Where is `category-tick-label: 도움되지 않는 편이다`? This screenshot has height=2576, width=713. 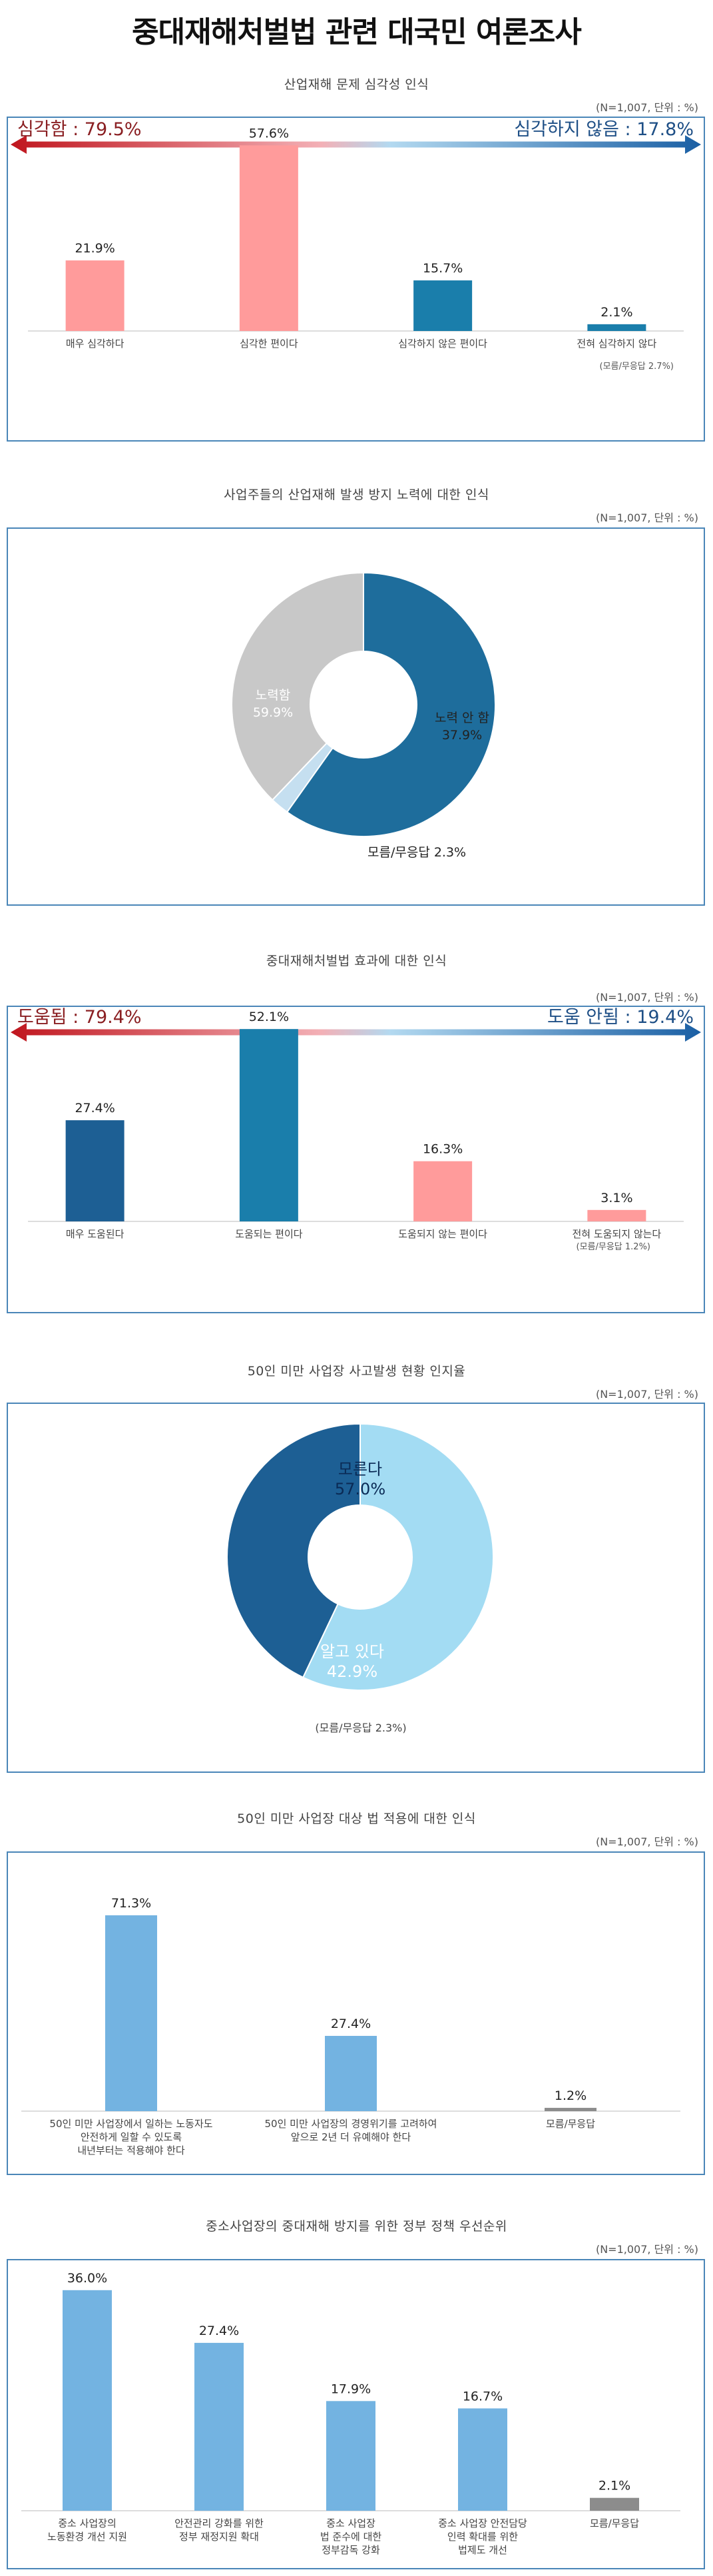 category-tick-label: 도움되지 않는 편이다 is located at coordinates (442, 1234).